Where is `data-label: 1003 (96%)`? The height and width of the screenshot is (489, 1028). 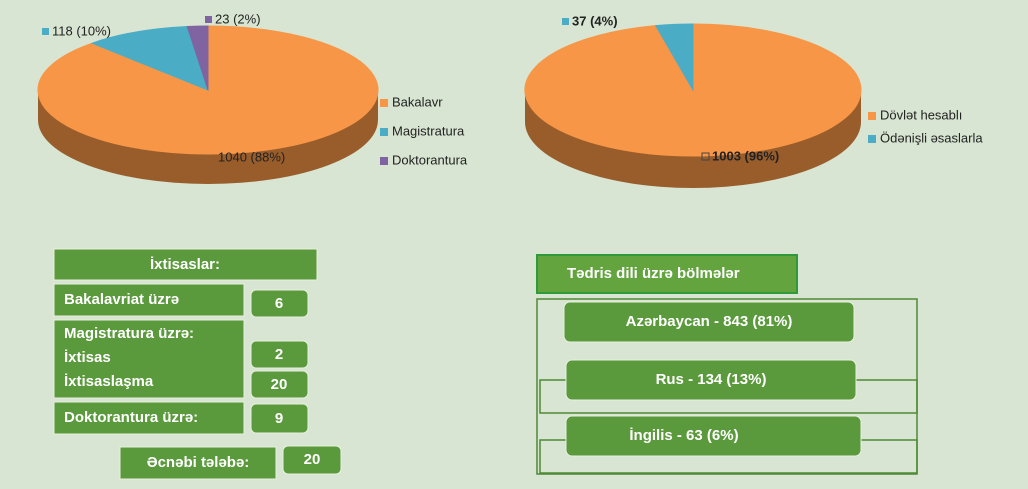 data-label: 1003 (96%) is located at coordinates (745, 155).